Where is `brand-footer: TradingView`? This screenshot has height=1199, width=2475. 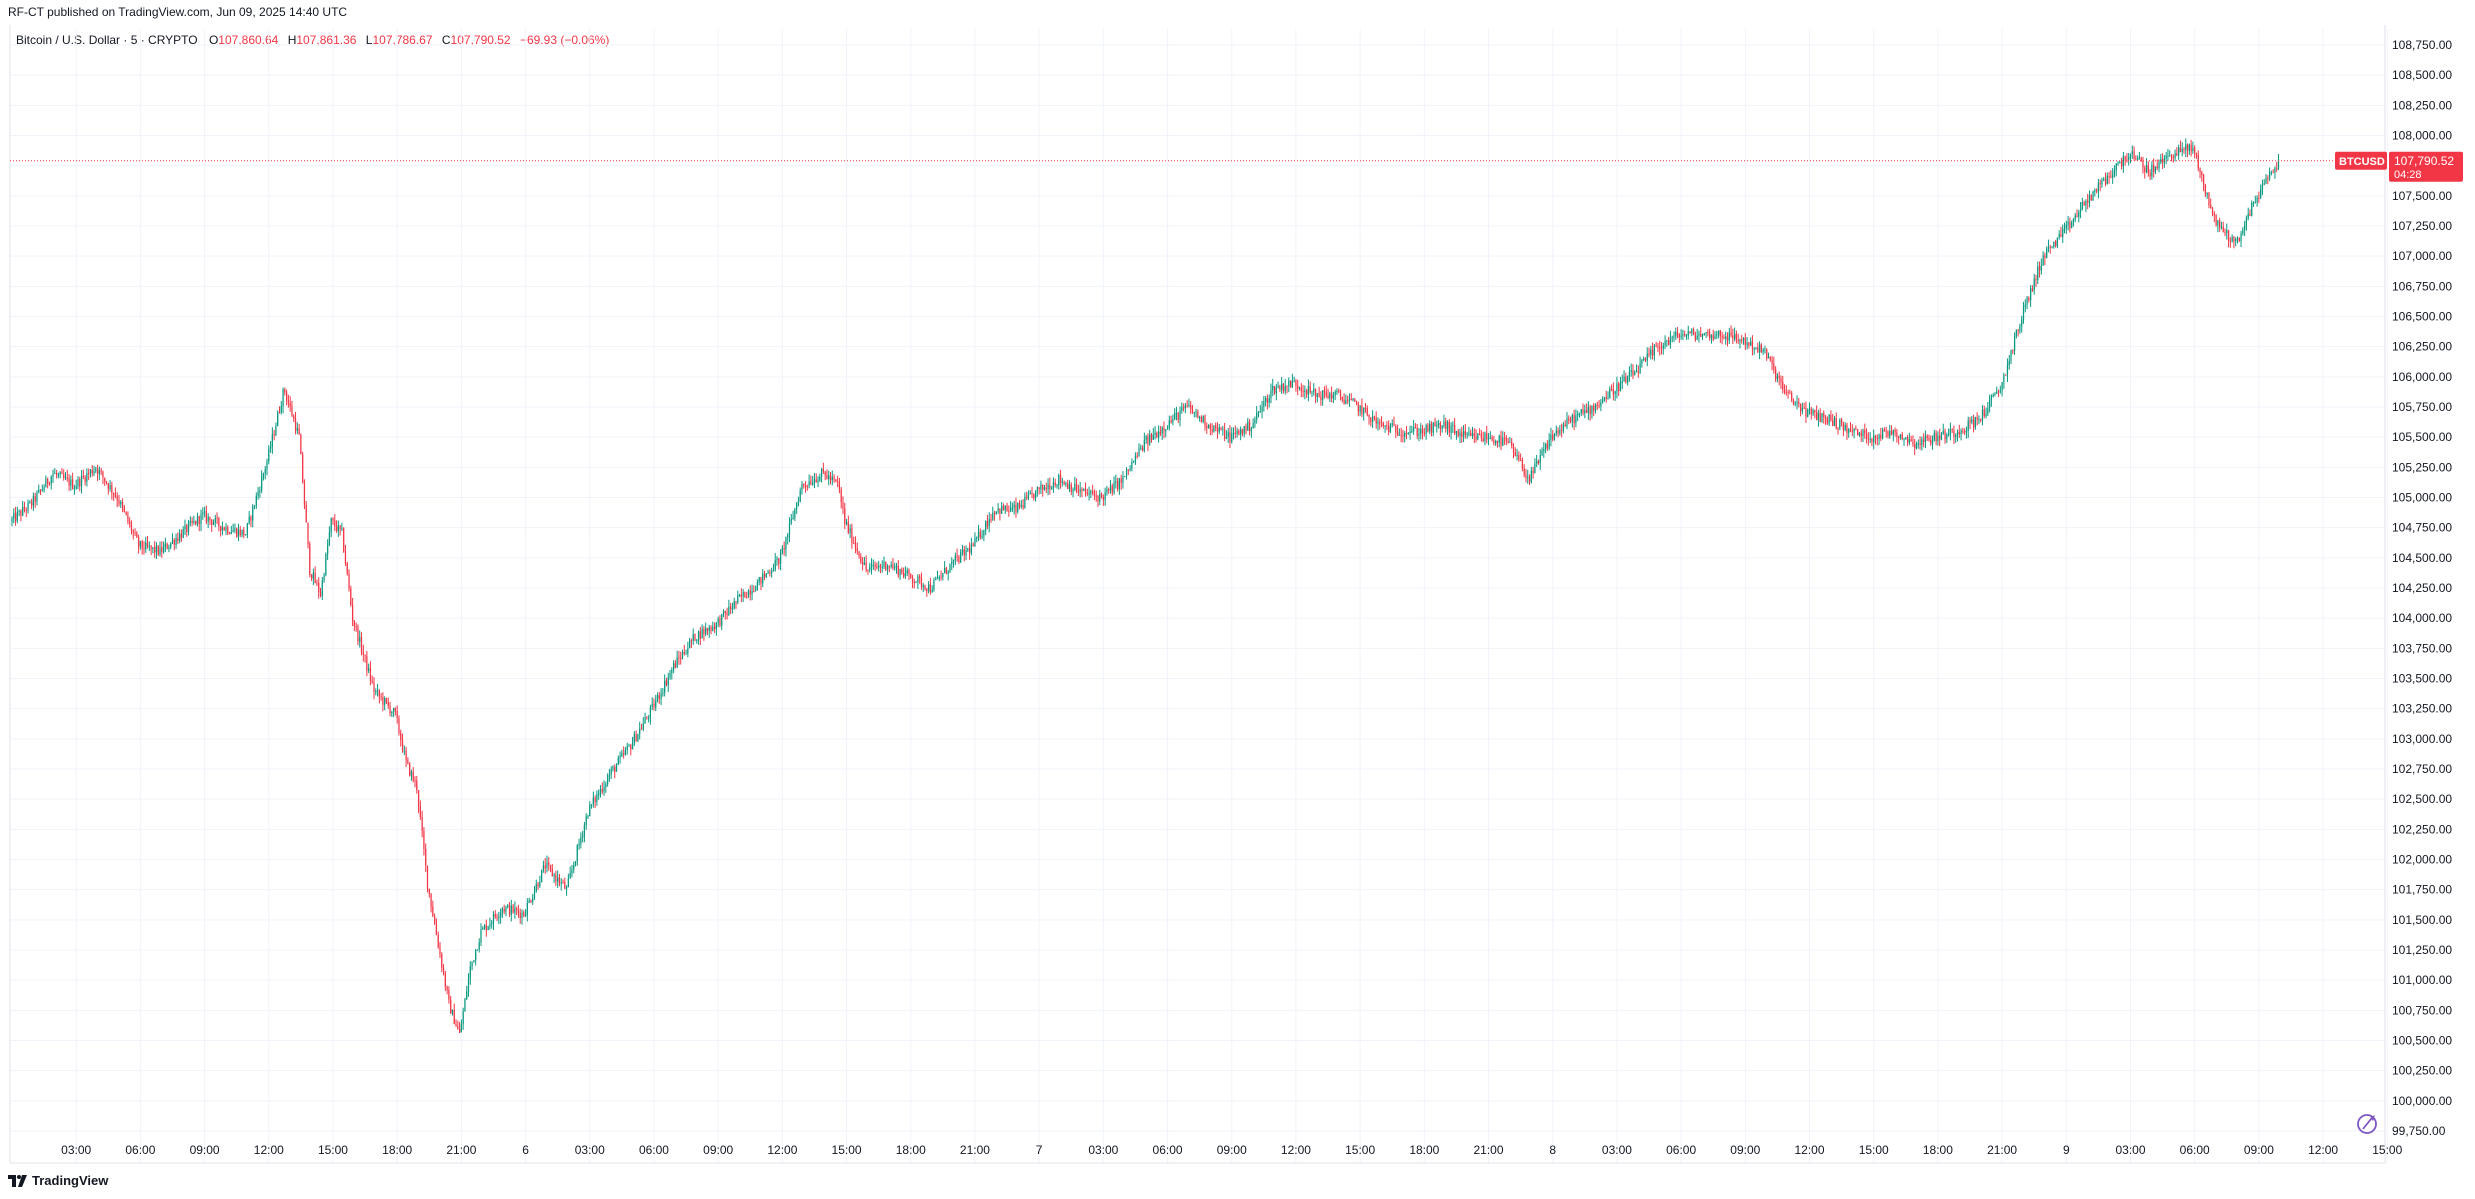 brand-footer: TradingView is located at coordinates (58, 1180).